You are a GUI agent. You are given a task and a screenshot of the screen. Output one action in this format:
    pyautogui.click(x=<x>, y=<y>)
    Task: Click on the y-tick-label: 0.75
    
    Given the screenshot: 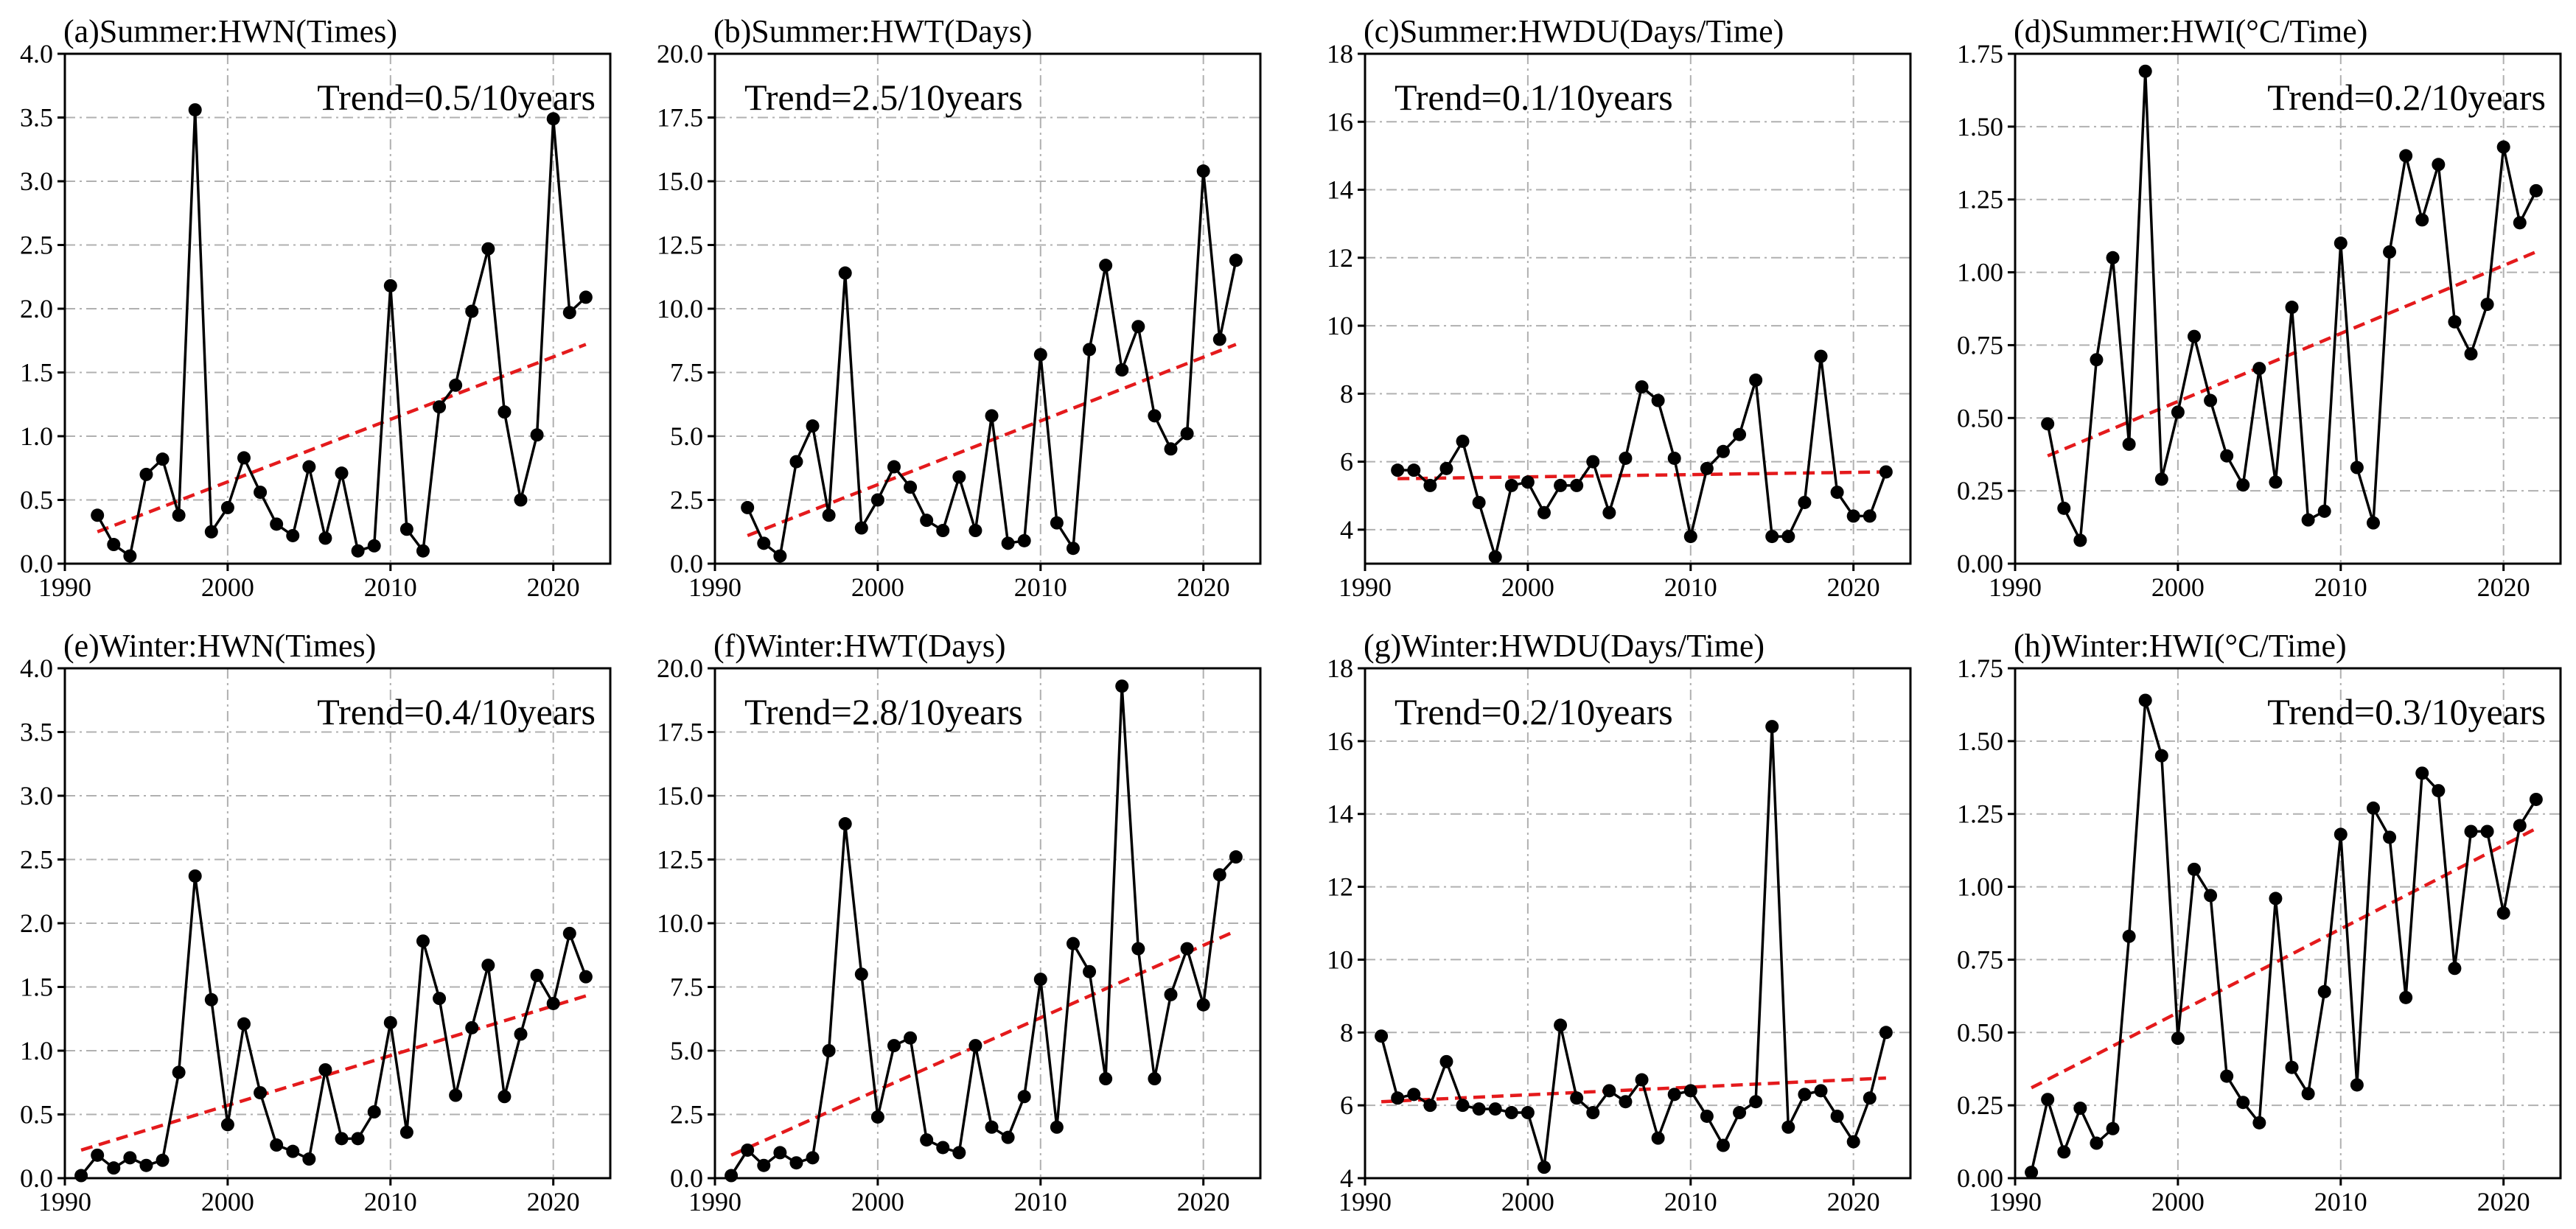 What is the action you would take?
    pyautogui.click(x=1980, y=345)
    